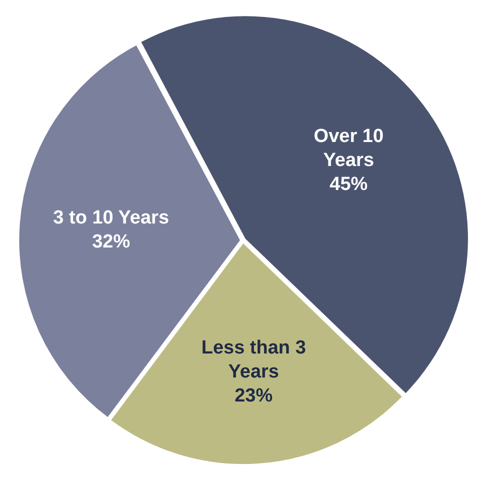 This screenshot has height=481, width=486. Describe the element at coordinates (349, 185) in the screenshot. I see `data-label: 45%` at that location.